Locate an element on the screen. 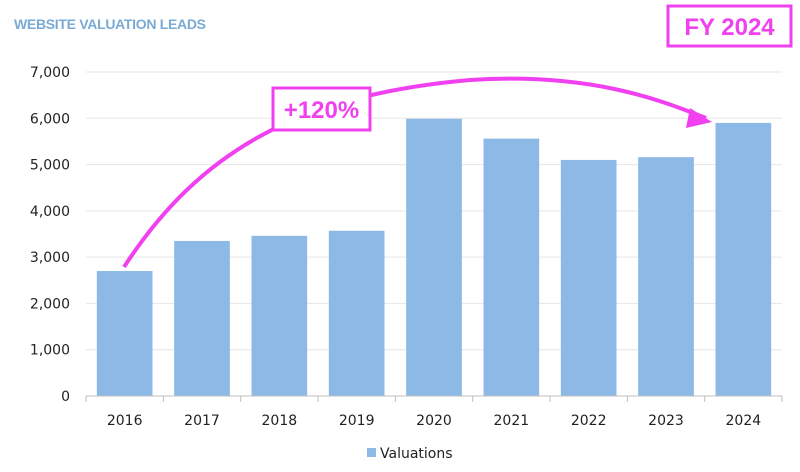  x-tick-label: 2024 is located at coordinates (744, 421).